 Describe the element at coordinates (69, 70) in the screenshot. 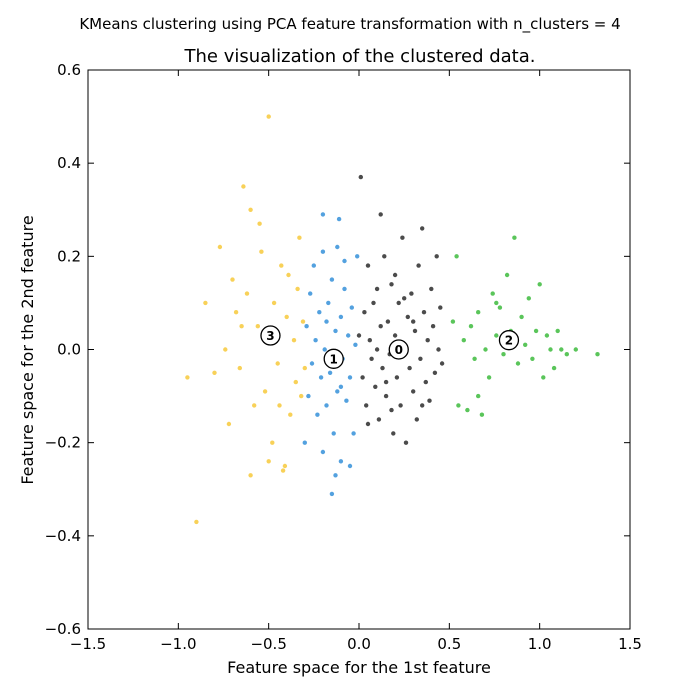

I see `y-tick-label: 0.6` at that location.